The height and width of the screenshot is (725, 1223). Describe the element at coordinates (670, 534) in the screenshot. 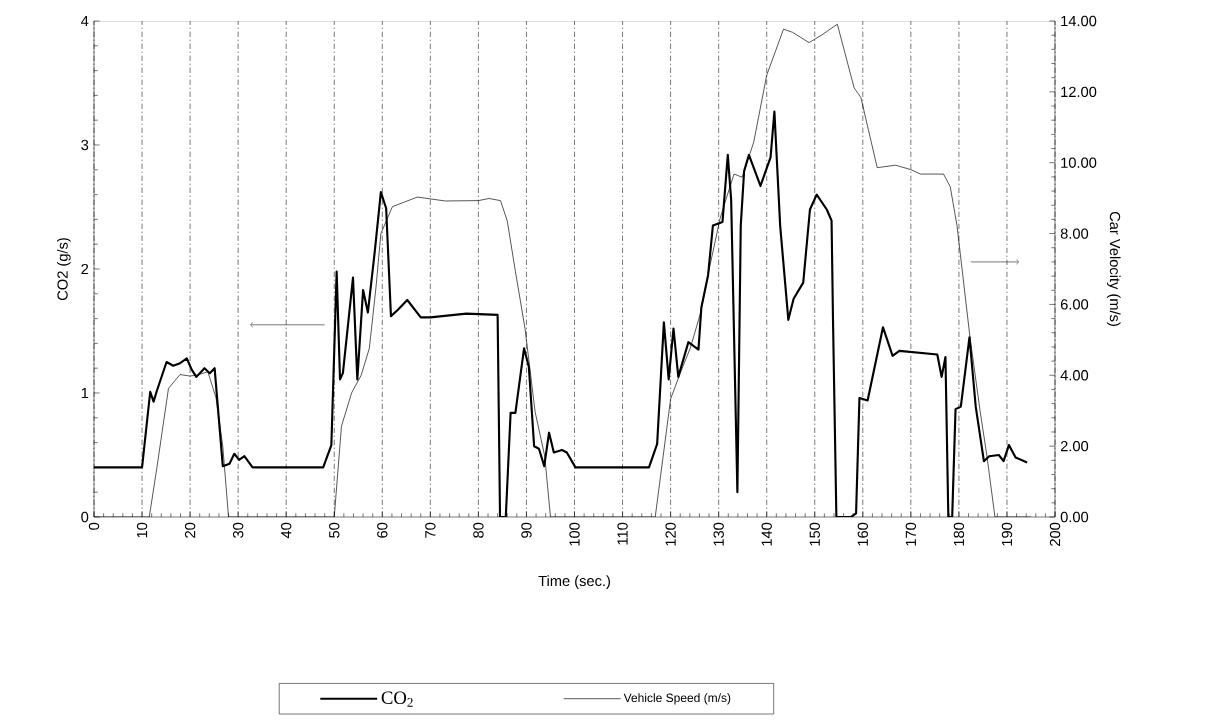

I see `x-tick-label: 120` at that location.